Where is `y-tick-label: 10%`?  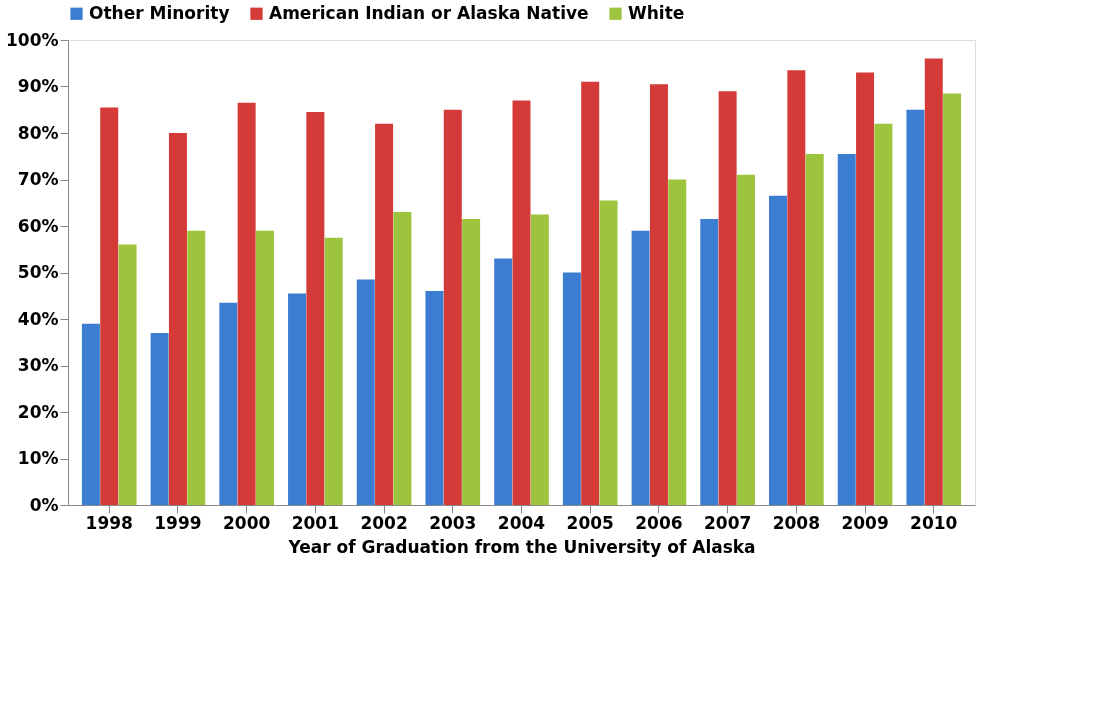 y-tick-label: 10% is located at coordinates (38, 458).